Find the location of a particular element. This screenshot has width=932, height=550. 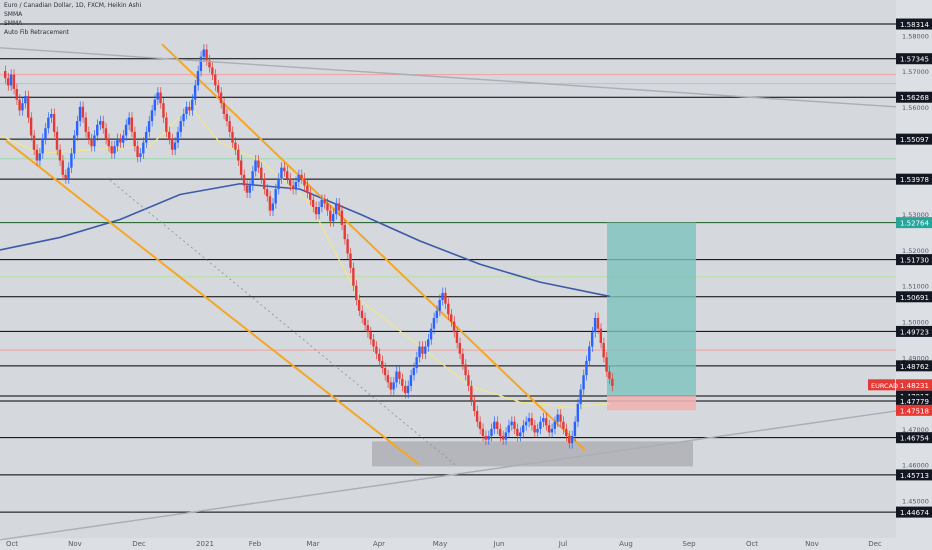

level-price-label: 1.48231 is located at coordinates (914, 386).